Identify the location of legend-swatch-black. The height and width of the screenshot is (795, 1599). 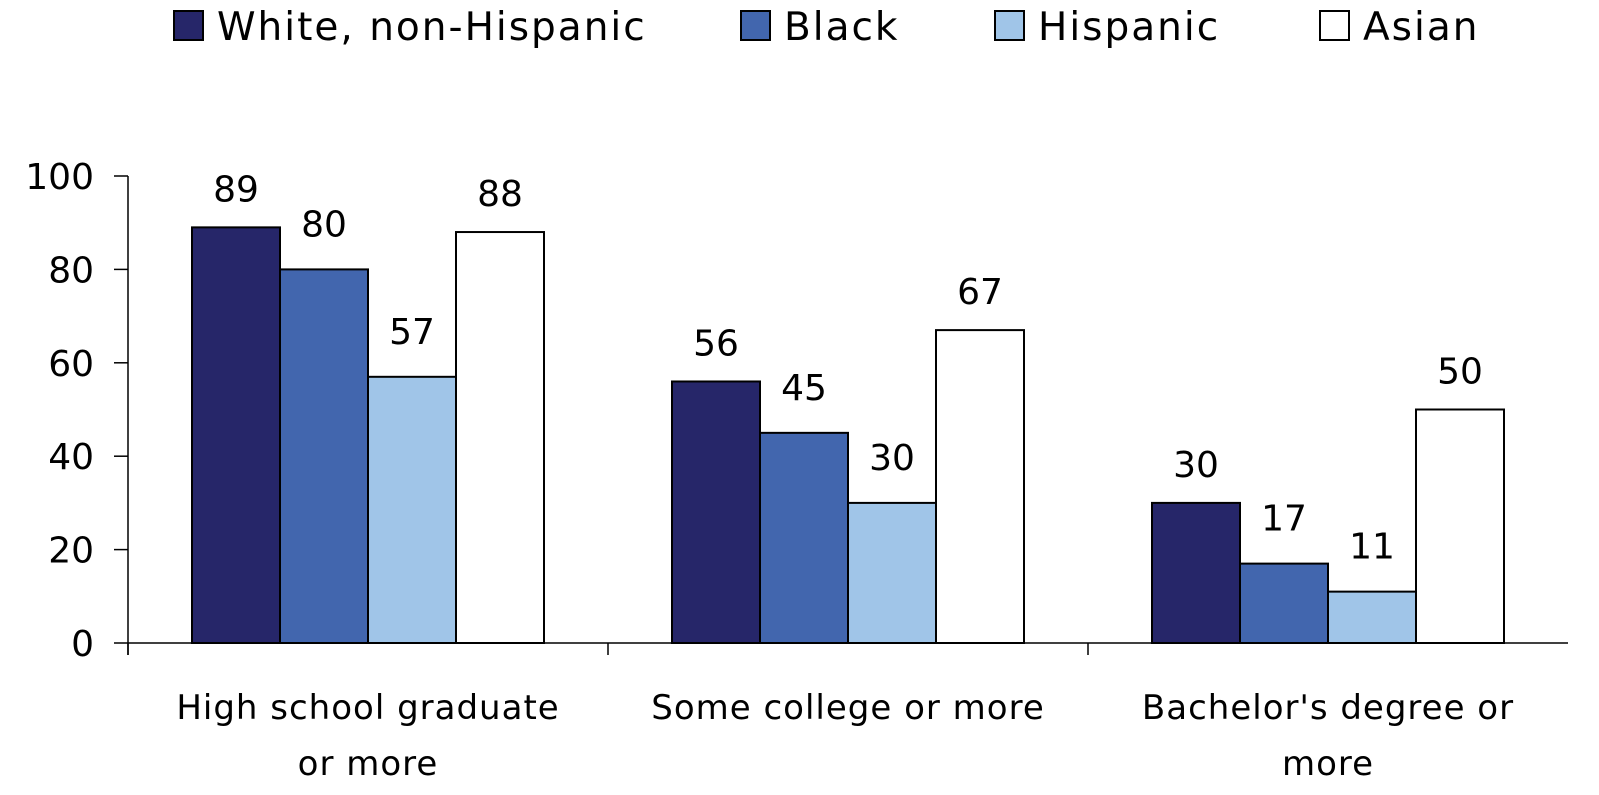
(755, 25).